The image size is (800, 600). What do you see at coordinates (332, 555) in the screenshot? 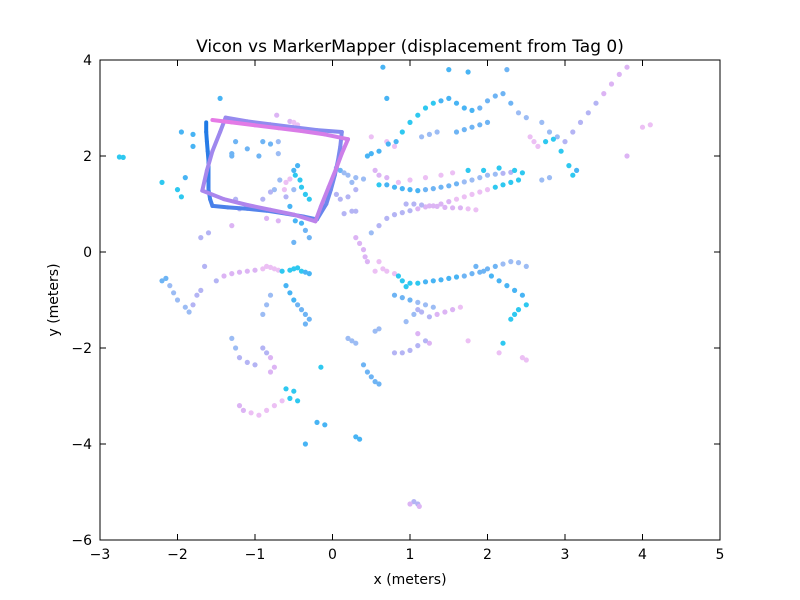
I see `x-tick-label: 0` at bounding box center [332, 555].